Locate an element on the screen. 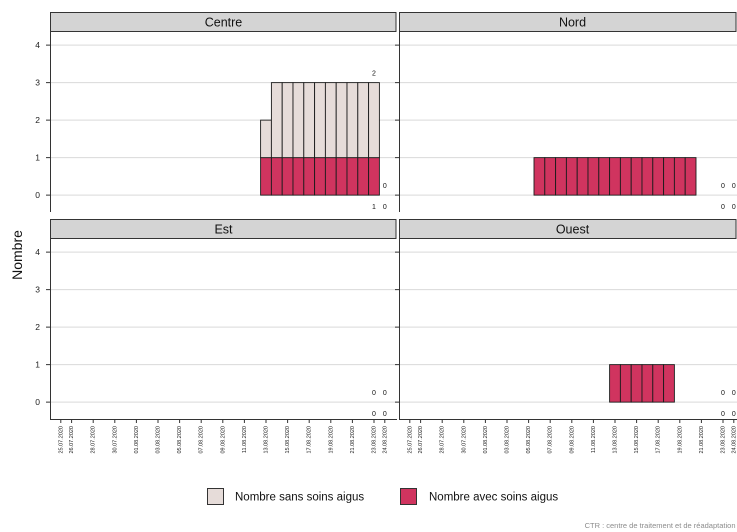  x-tick-label: 01.08.2020 is located at coordinates (137, 440).